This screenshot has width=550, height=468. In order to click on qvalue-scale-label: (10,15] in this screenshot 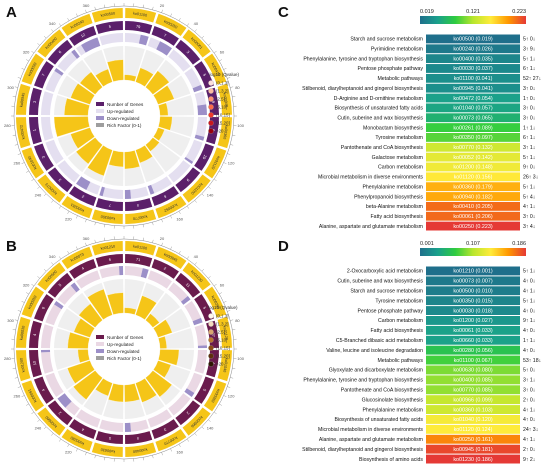, I will do `click(223, 115)`.